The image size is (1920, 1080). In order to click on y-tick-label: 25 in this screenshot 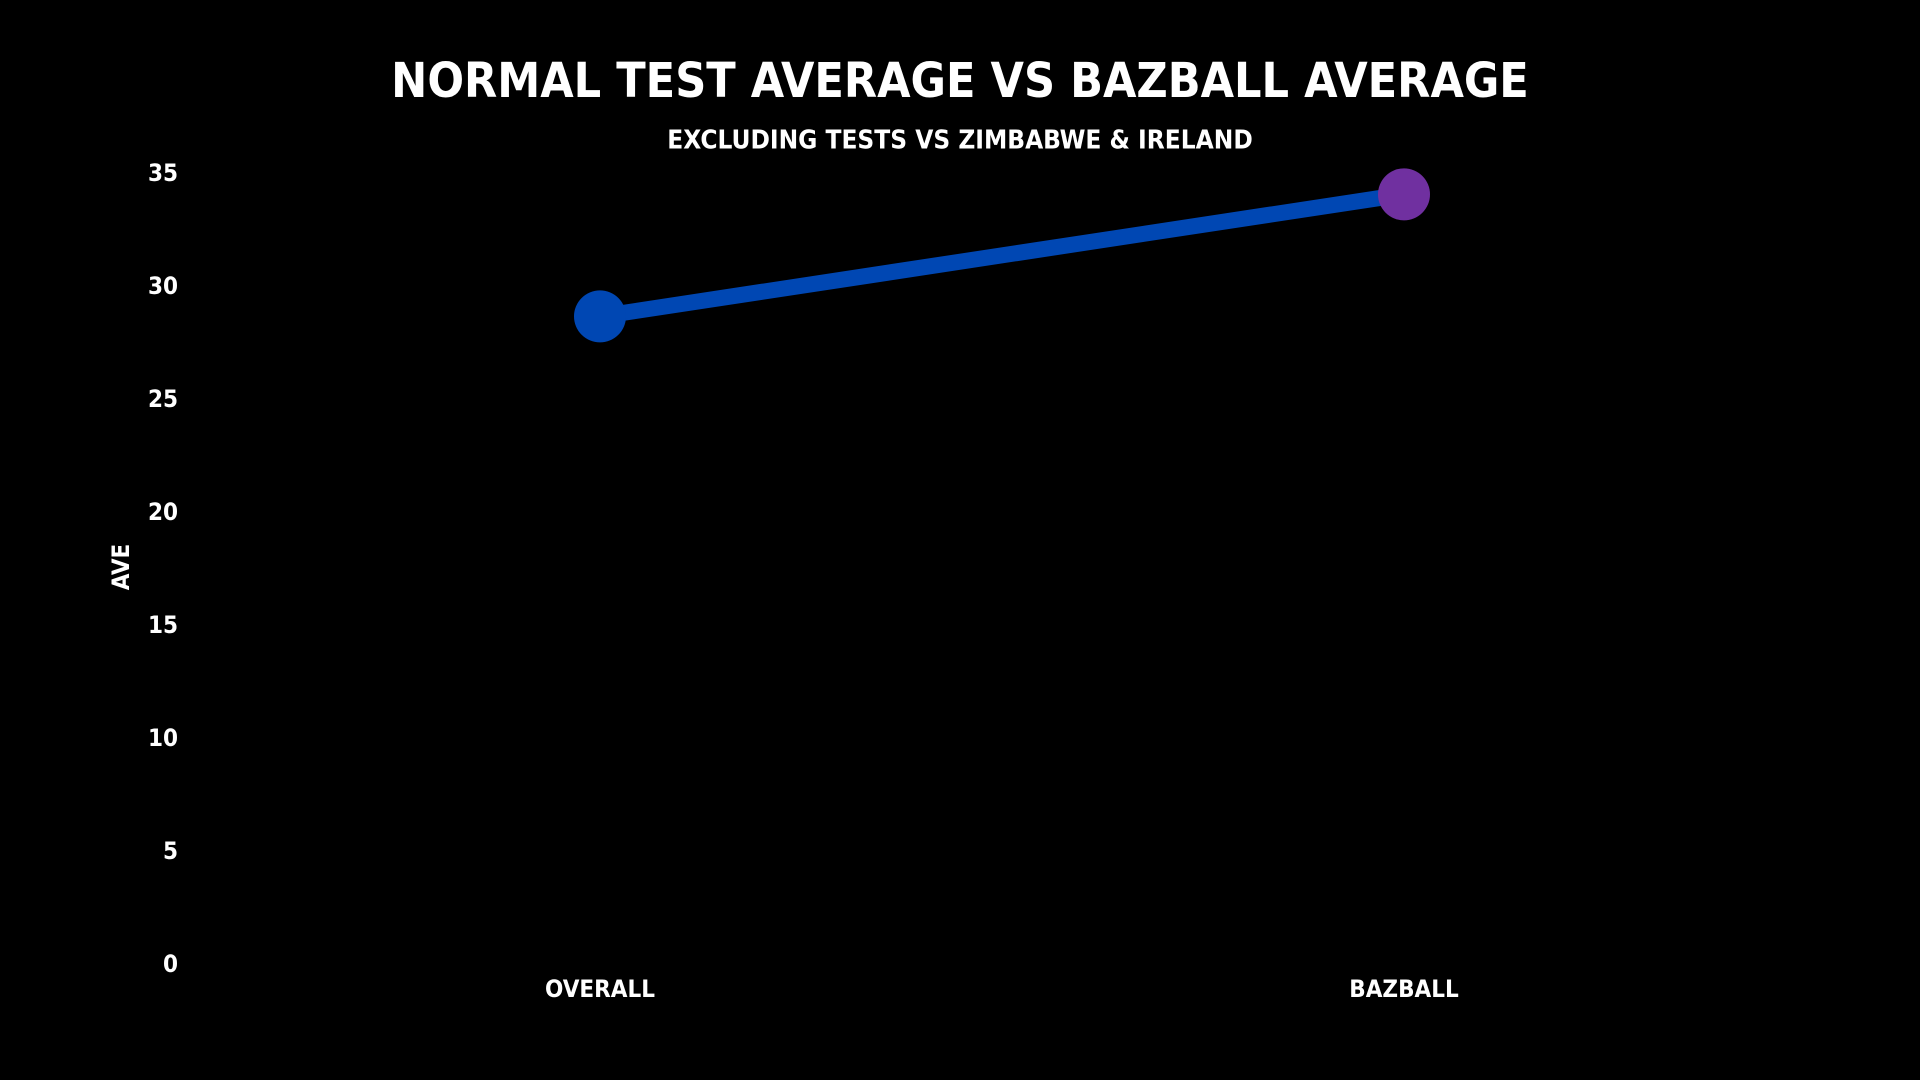, I will do `click(163, 399)`.